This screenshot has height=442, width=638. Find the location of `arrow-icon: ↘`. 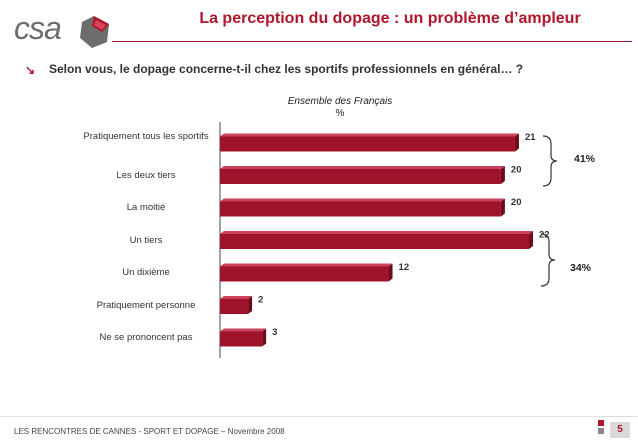

arrow-icon: ↘ is located at coordinates (30, 70).